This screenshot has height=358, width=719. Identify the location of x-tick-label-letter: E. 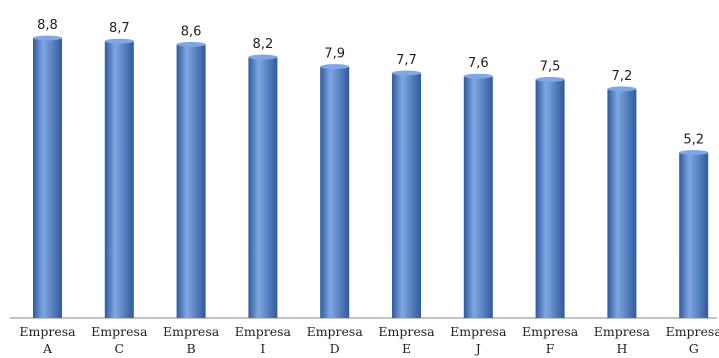
(406, 348).